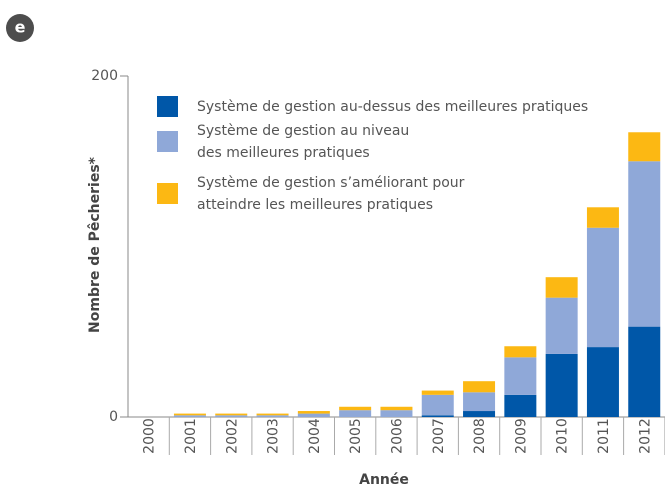 The width and height of the screenshot is (665, 499). I want to click on x-tick-label: 2007, so click(439, 436).